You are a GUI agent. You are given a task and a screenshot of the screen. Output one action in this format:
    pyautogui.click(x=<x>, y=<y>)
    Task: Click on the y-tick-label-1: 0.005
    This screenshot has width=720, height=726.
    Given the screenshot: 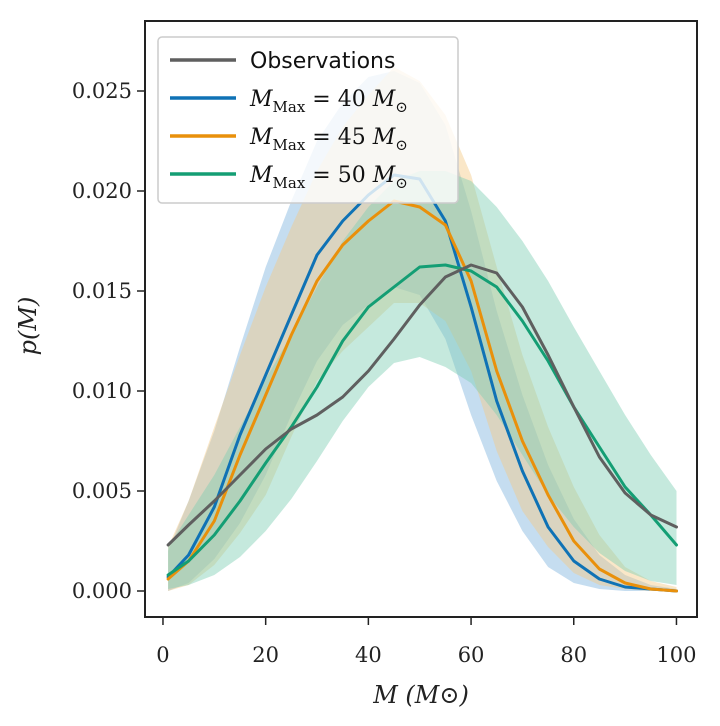 What is the action you would take?
    pyautogui.click(x=102, y=491)
    